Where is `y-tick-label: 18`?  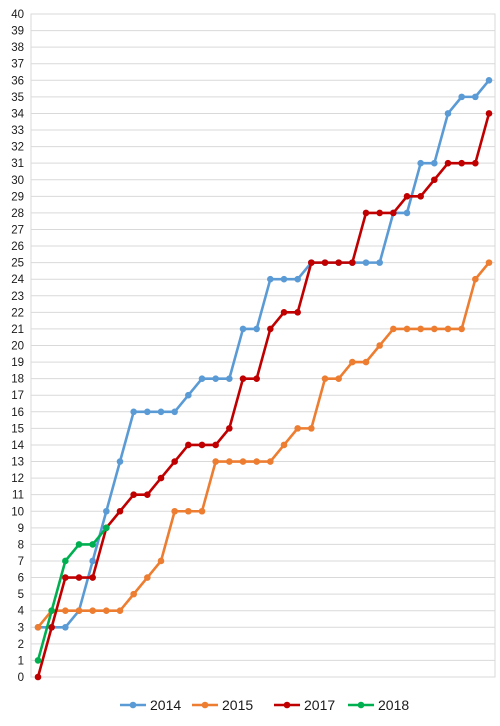 y-tick-label: 18 is located at coordinates (17, 380).